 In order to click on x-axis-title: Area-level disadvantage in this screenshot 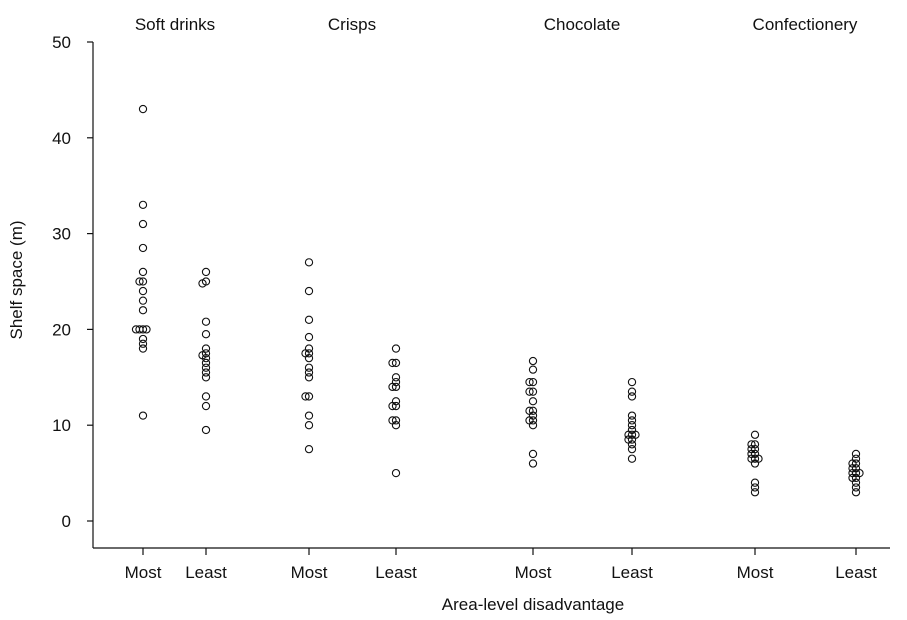, I will do `click(533, 604)`.